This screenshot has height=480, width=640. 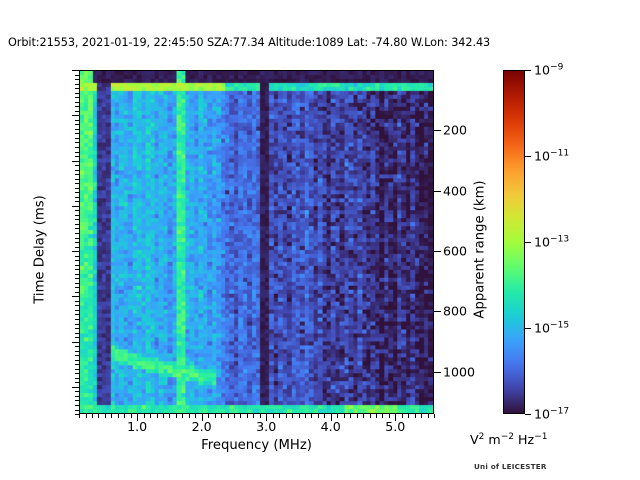 What do you see at coordinates (560, 239) in the screenshot?
I see `colorbar-tick-exponent: −13` at bounding box center [560, 239].